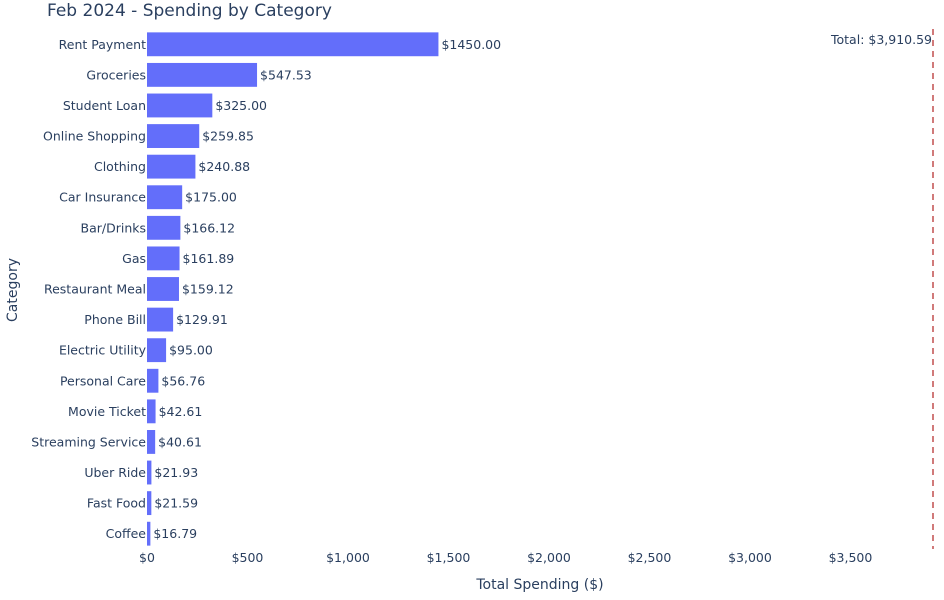  What do you see at coordinates (181, 411) in the screenshot?
I see `bar-value-label: $42.61` at bounding box center [181, 411].